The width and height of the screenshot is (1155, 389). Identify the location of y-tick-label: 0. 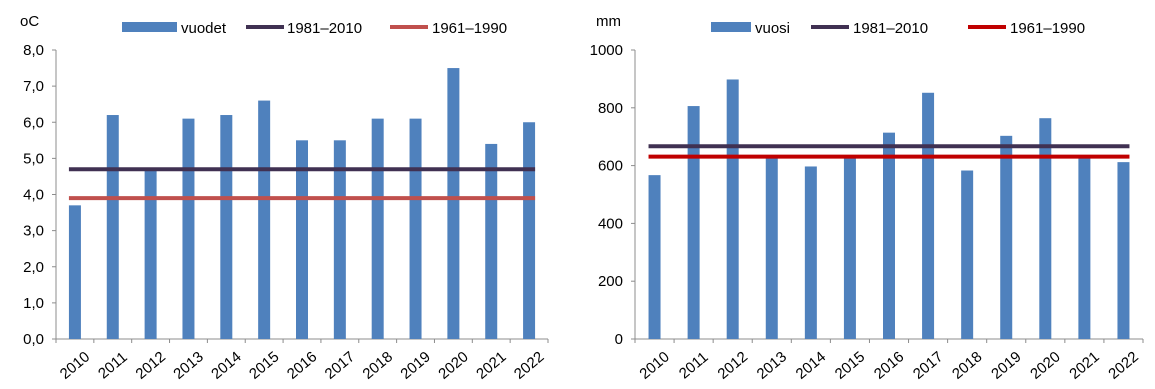
(619, 339).